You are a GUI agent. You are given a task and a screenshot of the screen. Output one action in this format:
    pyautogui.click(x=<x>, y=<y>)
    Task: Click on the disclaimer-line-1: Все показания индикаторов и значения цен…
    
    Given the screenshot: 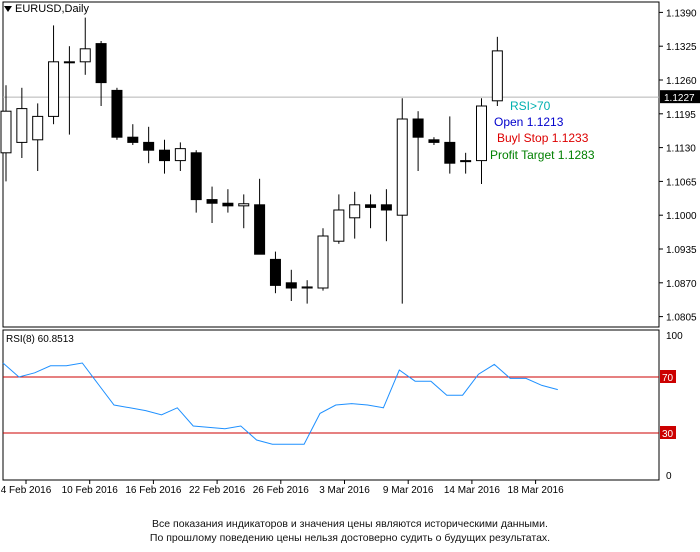 What is the action you would take?
    pyautogui.click(x=350, y=524)
    